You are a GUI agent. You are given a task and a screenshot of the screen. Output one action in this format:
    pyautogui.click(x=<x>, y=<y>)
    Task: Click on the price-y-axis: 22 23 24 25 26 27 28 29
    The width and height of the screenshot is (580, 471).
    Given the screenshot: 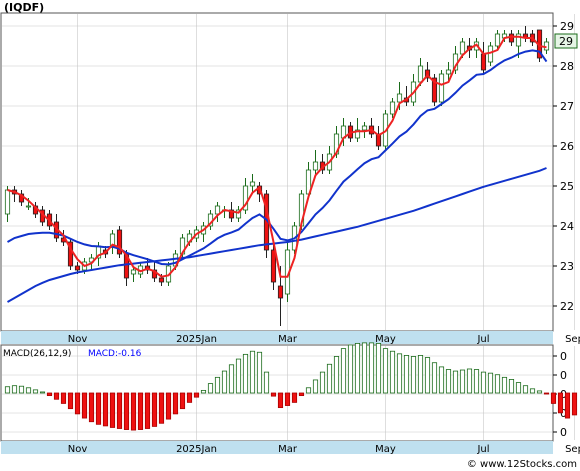 What is the action you would take?
    pyautogui.click(x=563, y=166)
    